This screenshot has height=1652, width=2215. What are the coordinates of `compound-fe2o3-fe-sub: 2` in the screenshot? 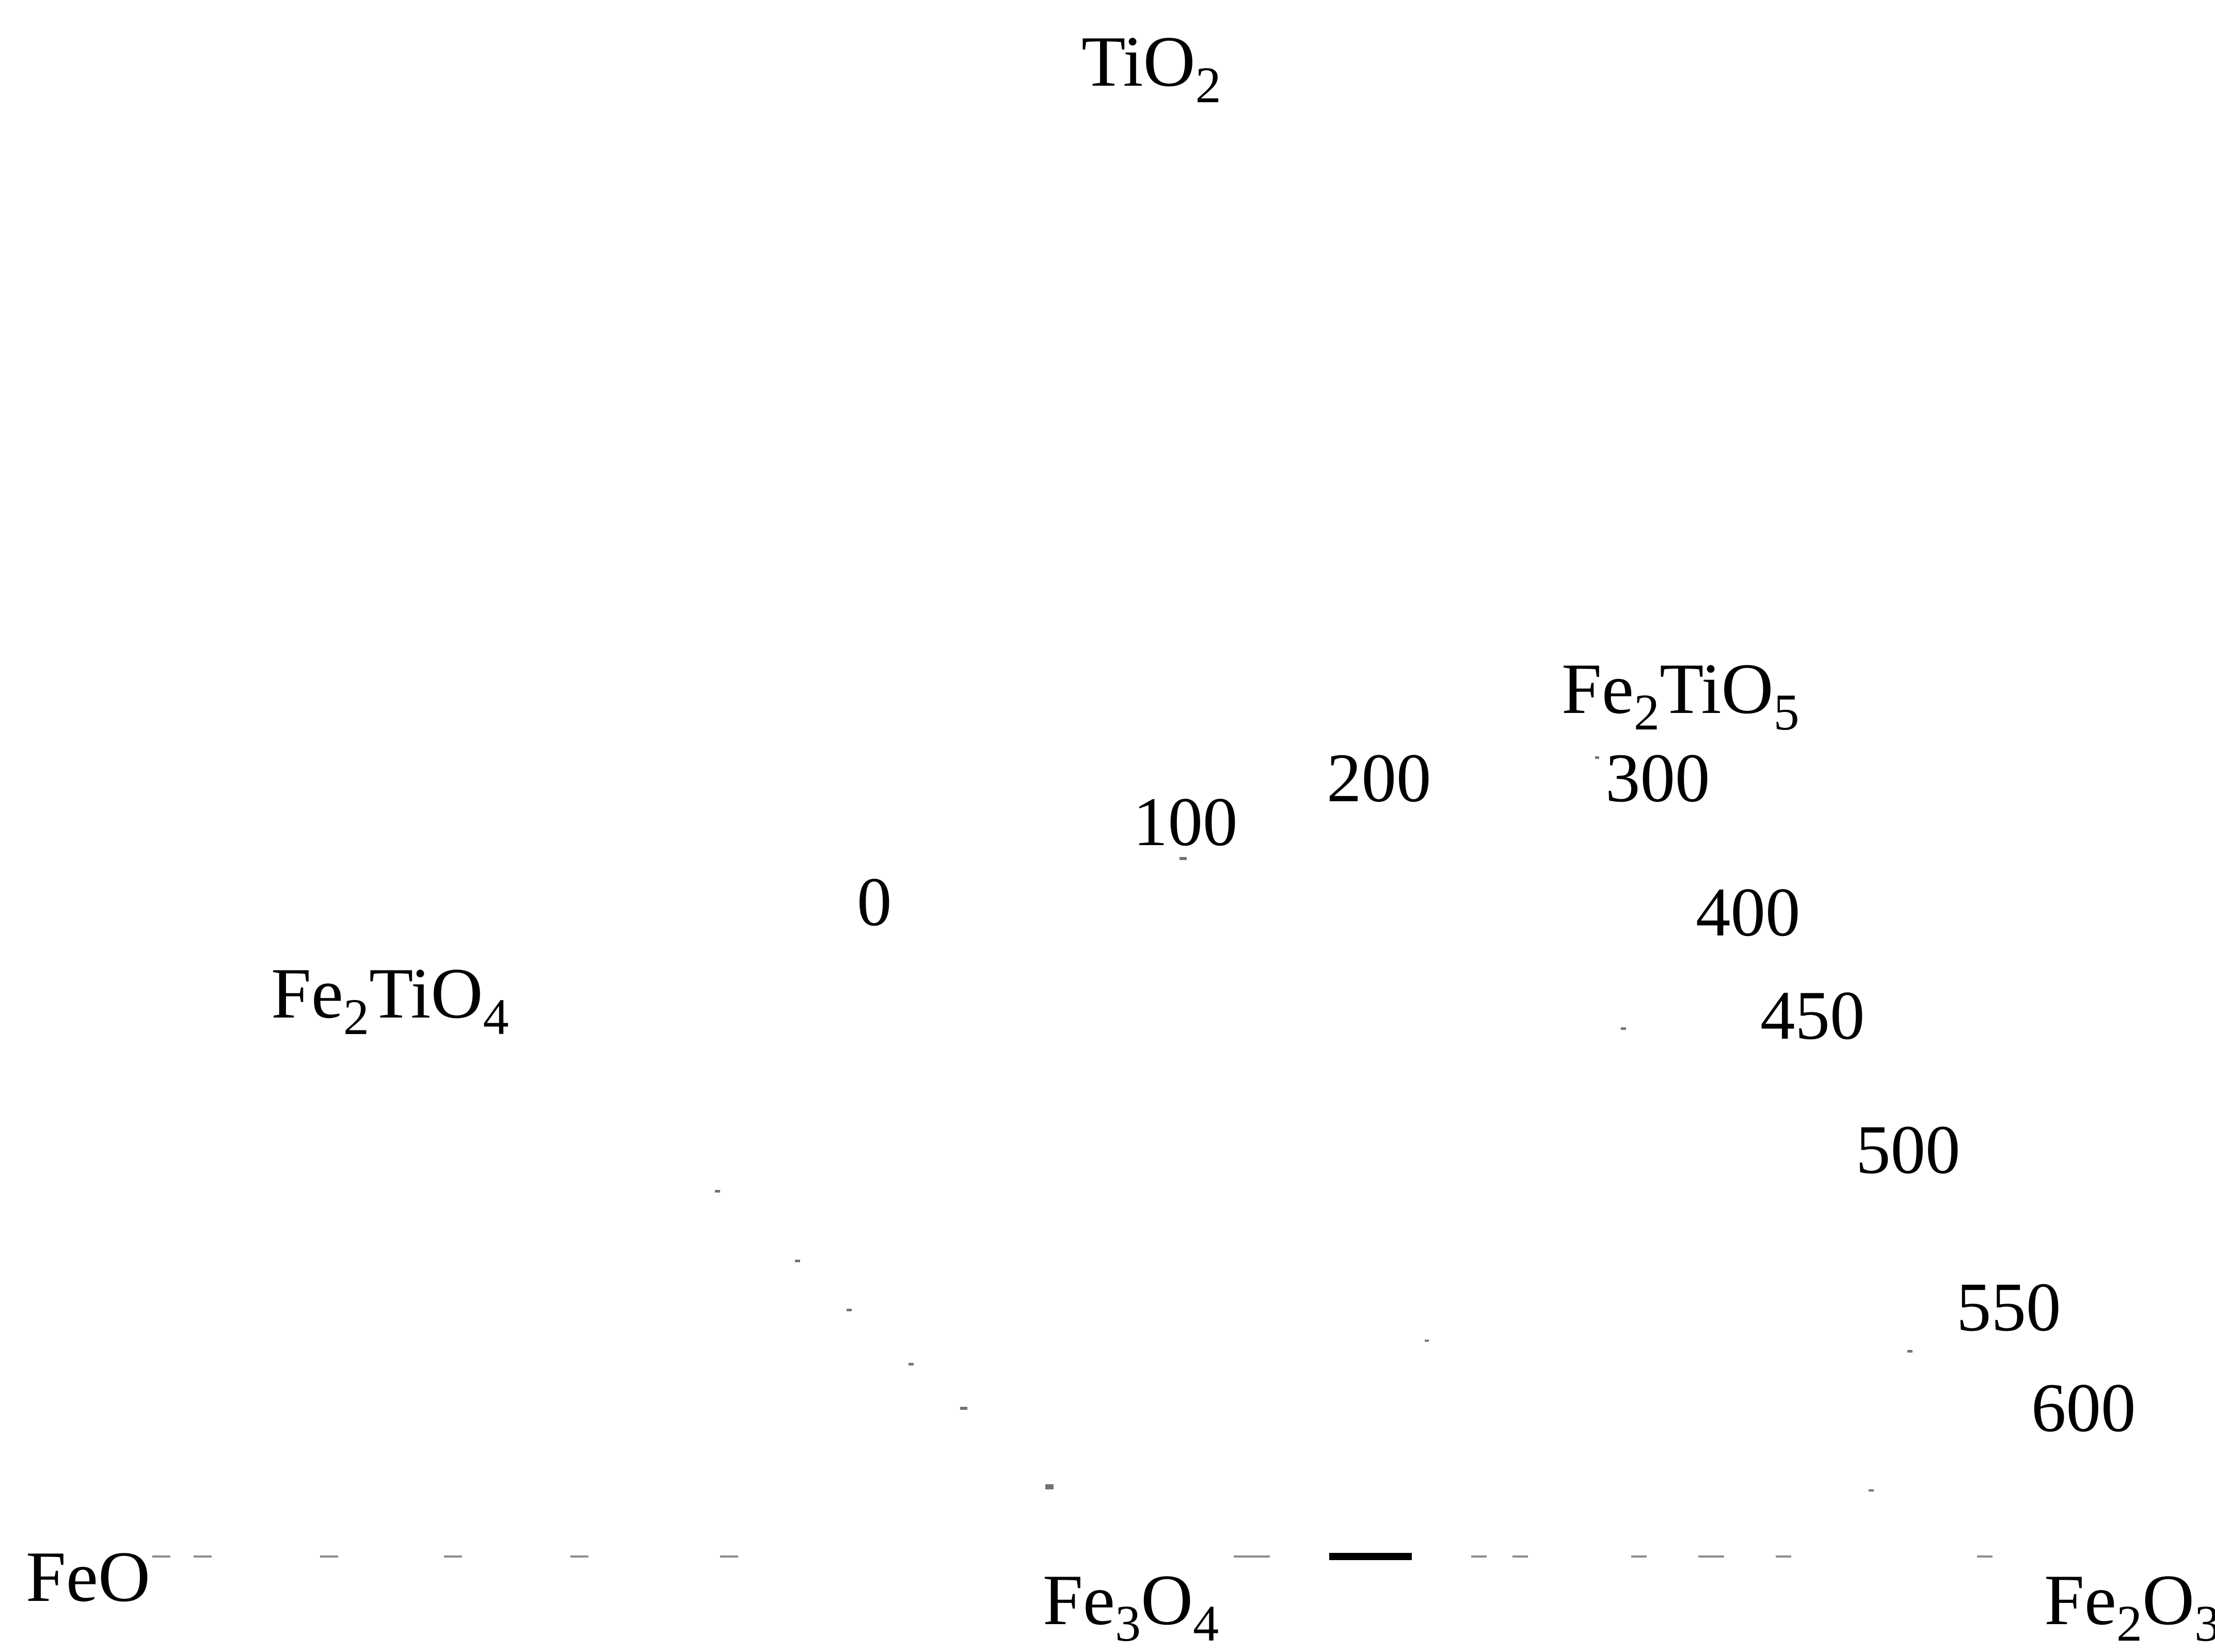 It's located at (2129, 1623).